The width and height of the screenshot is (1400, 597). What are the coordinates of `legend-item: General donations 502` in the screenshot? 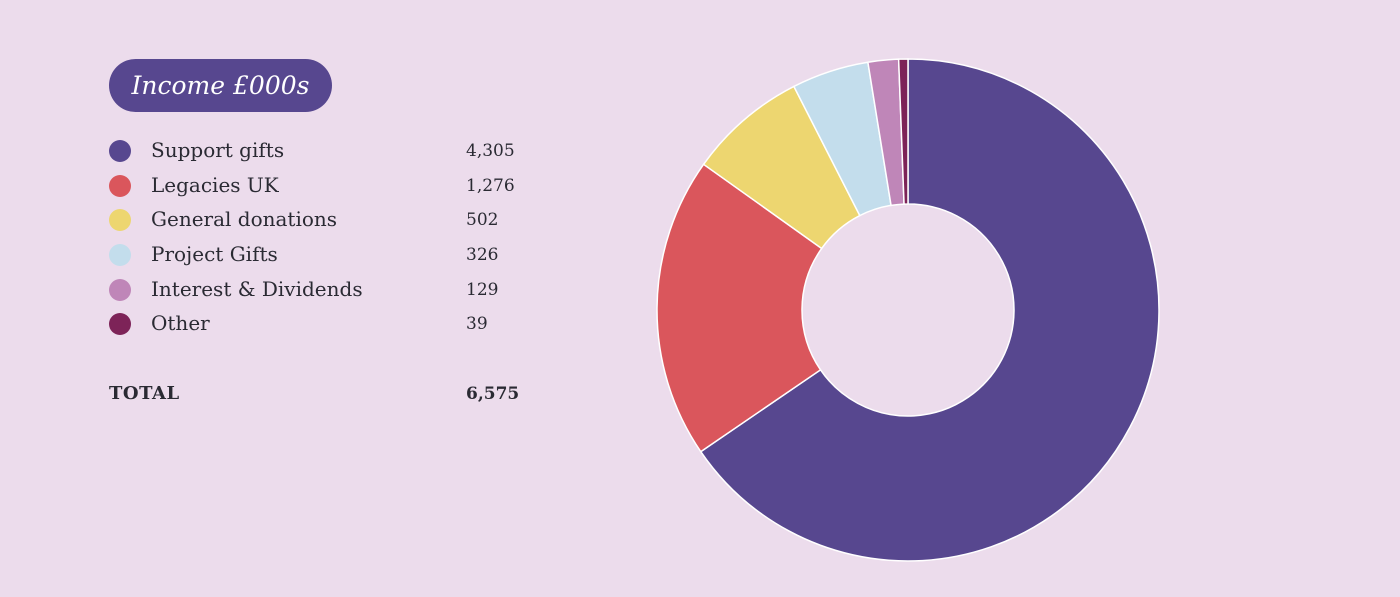 It's located at (329, 220).